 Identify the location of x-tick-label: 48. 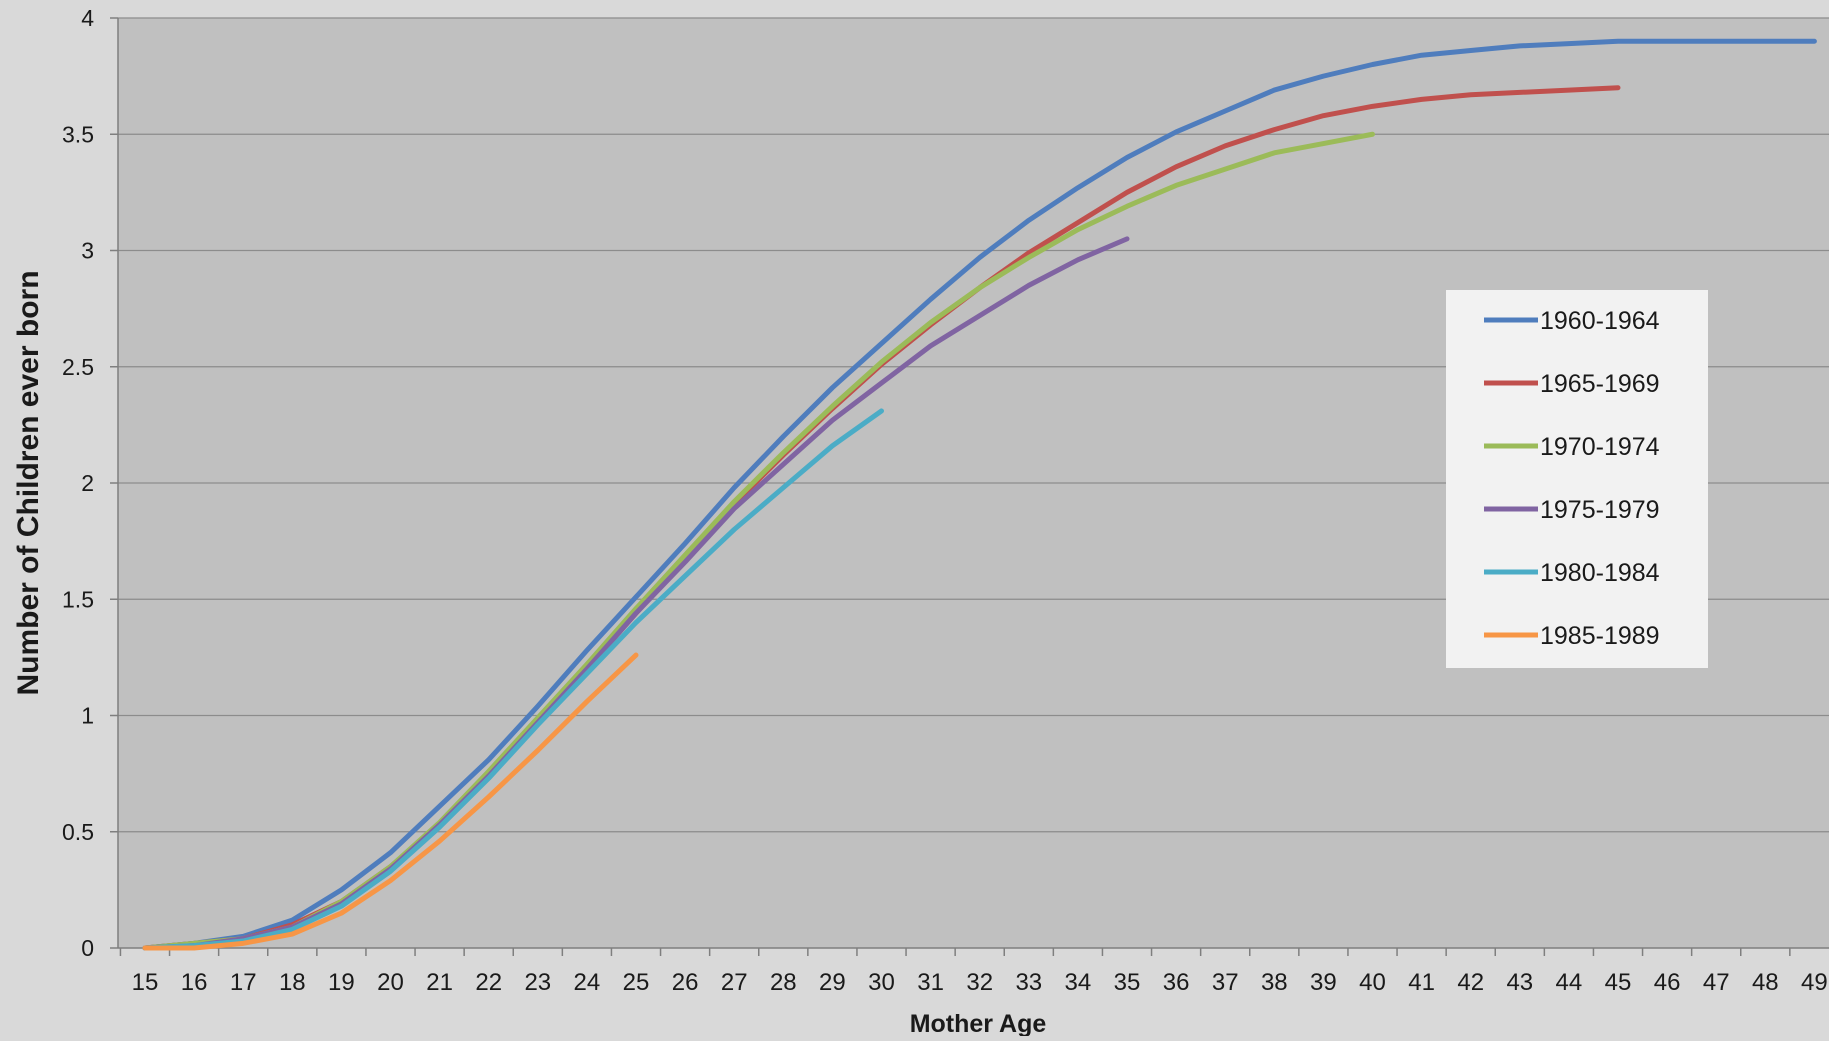
(1765, 982).